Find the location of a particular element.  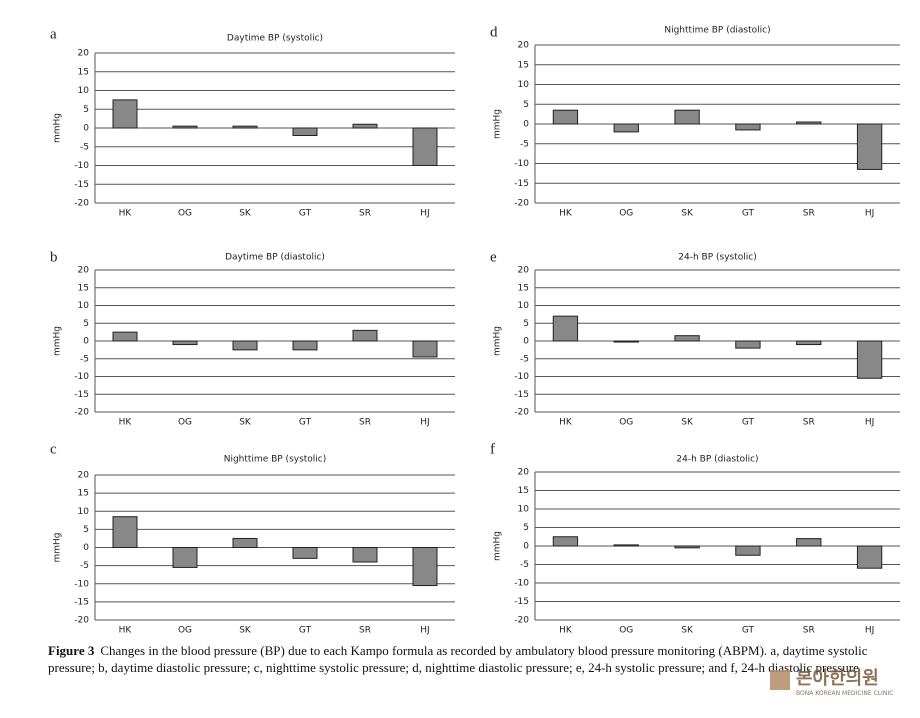

panel-letter: f is located at coordinates (492, 449).